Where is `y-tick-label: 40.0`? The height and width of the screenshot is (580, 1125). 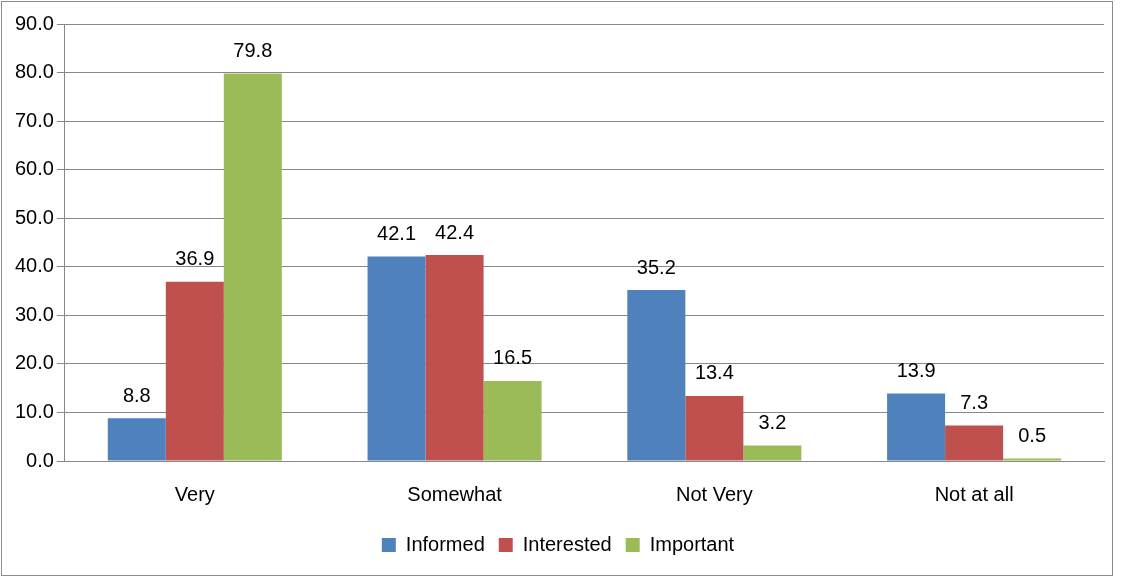 y-tick-label: 40.0 is located at coordinates (34, 265).